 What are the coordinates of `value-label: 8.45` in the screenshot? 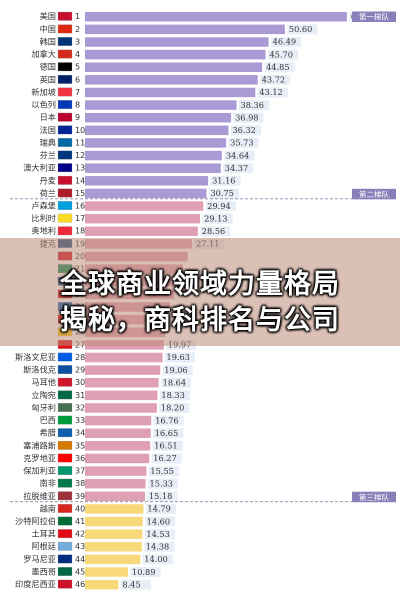 It's located at (131, 584).